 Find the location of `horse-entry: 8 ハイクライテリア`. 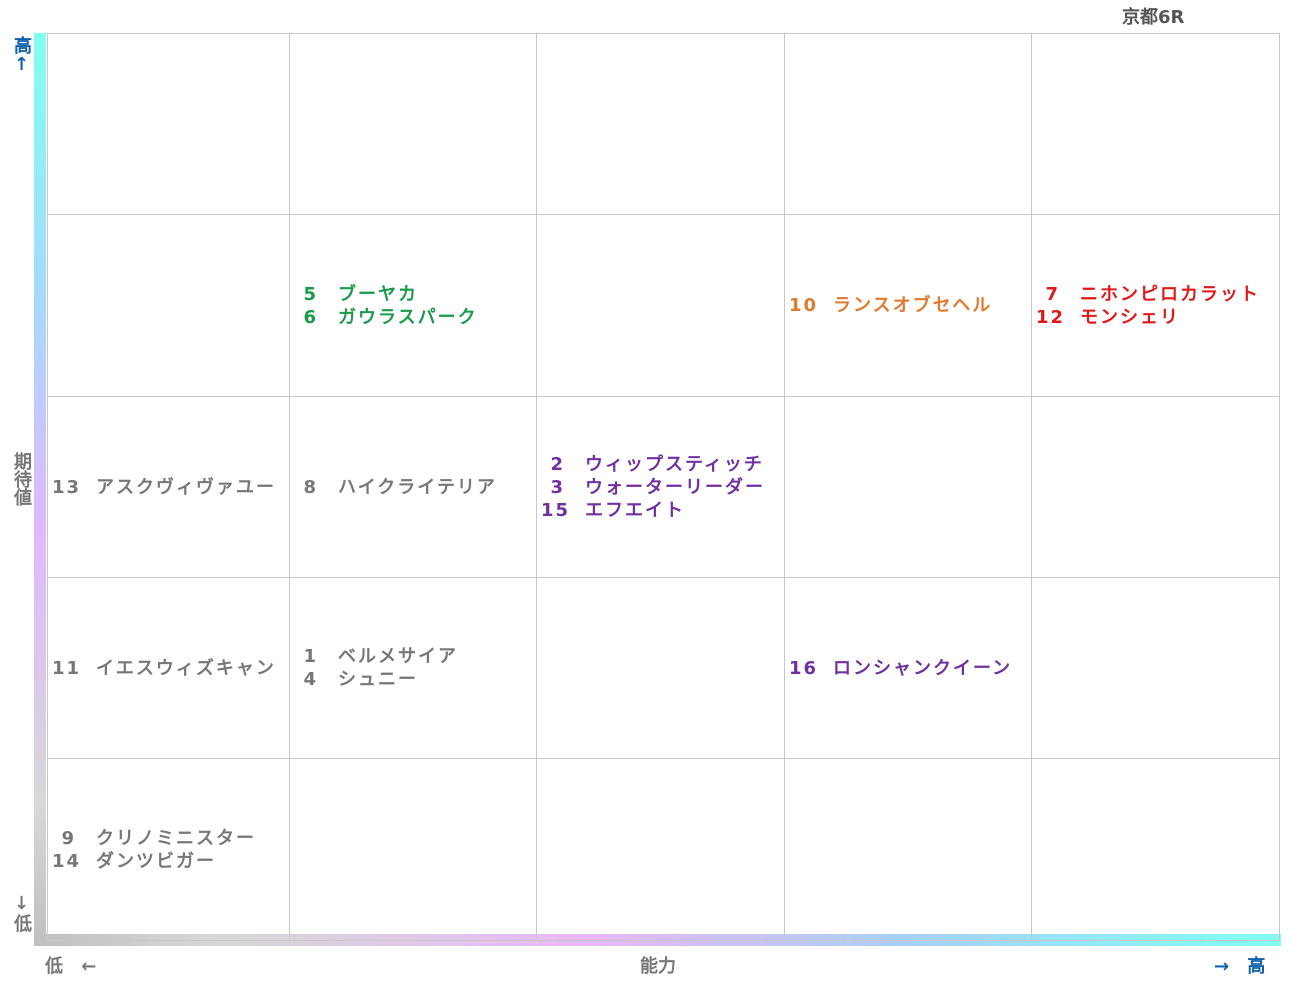

horse-entry: 8 ハイクライテリア is located at coordinates (413, 487).